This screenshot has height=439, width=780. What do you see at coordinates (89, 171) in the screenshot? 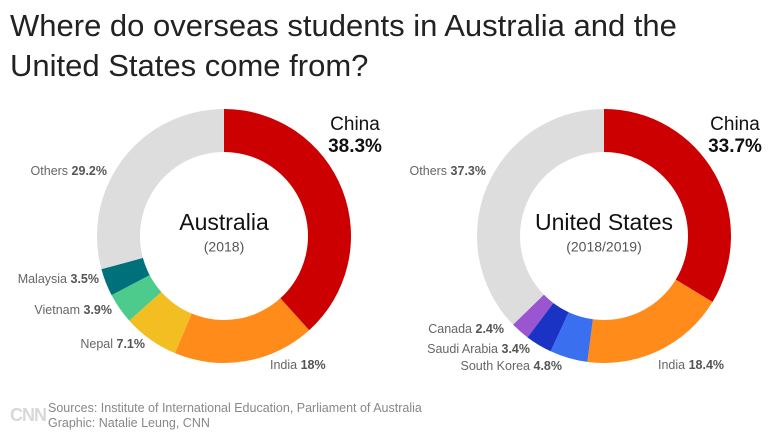
I see `value-label: 29.2%` at bounding box center [89, 171].